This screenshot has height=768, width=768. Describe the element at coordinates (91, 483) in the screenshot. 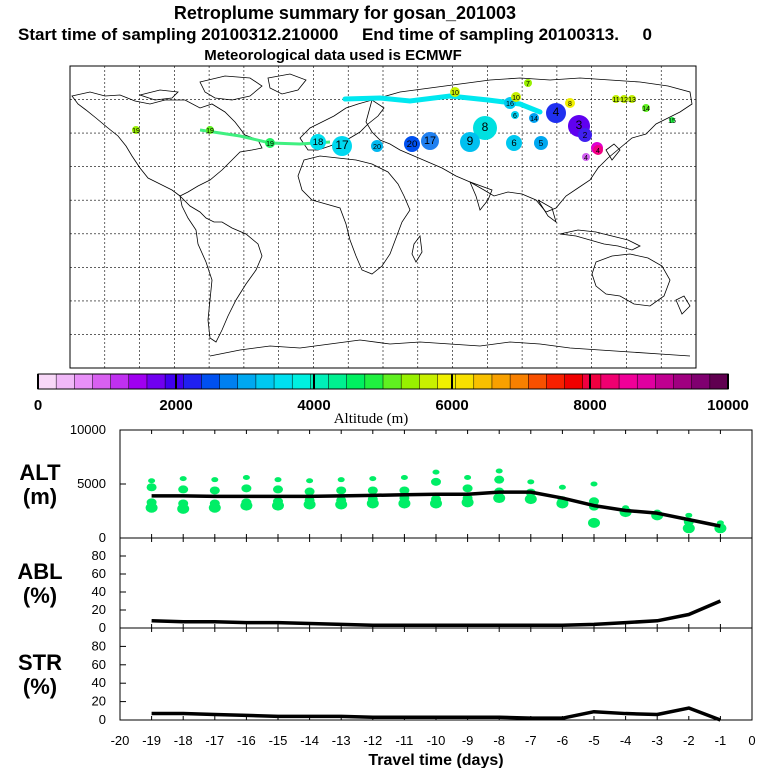

I see `y-tick-label: 5000` at that location.